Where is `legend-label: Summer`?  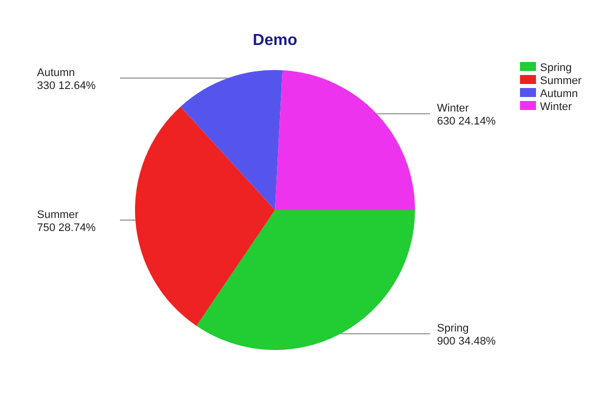 legend-label: Summer is located at coordinates (561, 81).